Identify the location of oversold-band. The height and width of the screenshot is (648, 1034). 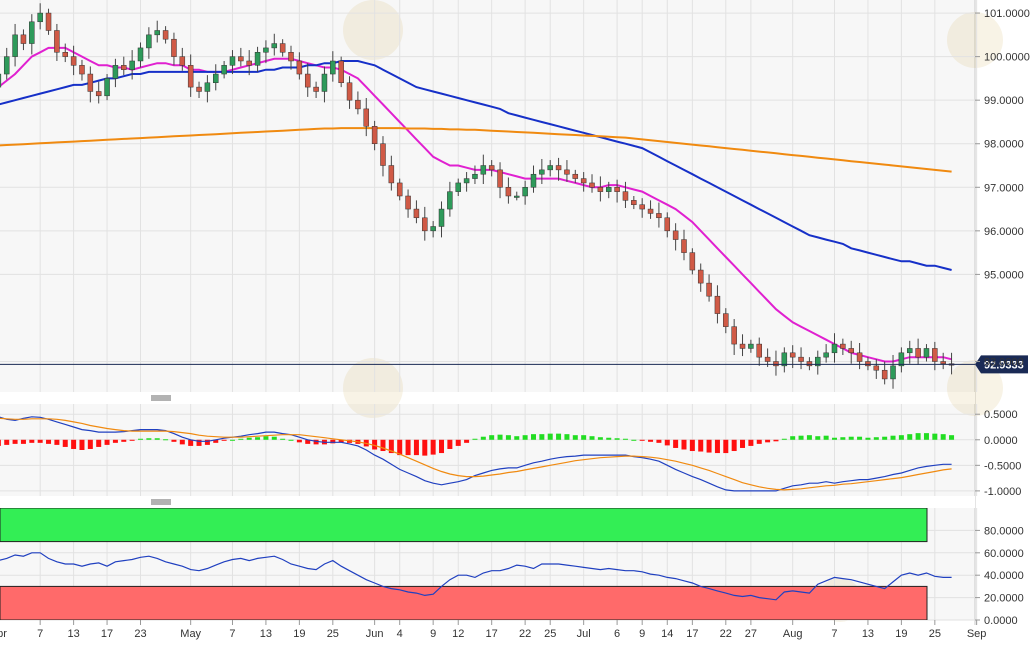
(464, 602).